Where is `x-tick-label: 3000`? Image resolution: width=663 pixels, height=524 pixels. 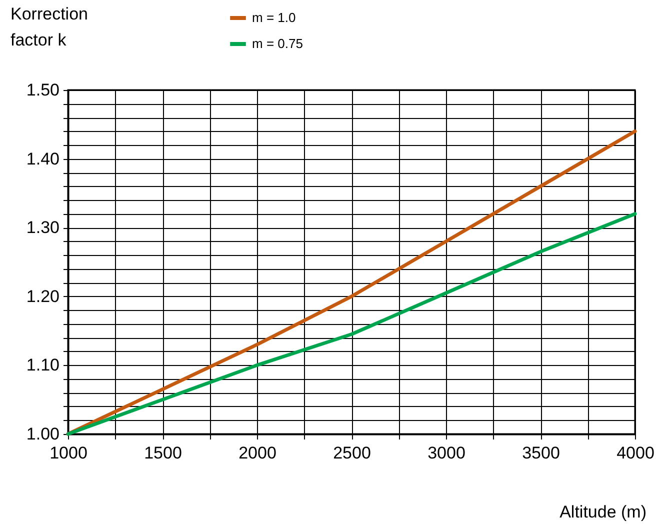
x-tick-label: 3000 is located at coordinates (447, 453).